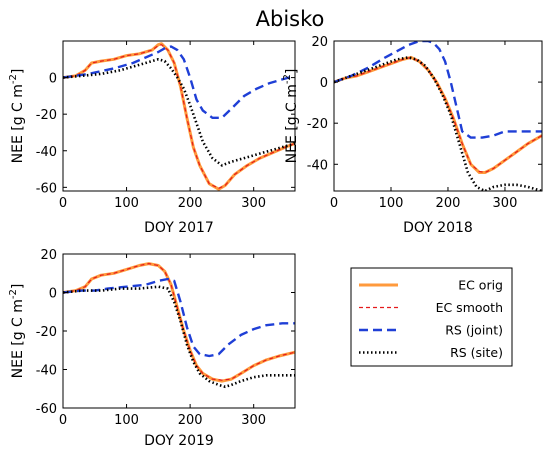 The image size is (550, 455). I want to click on figure-title: Abisko, so click(290, 19).